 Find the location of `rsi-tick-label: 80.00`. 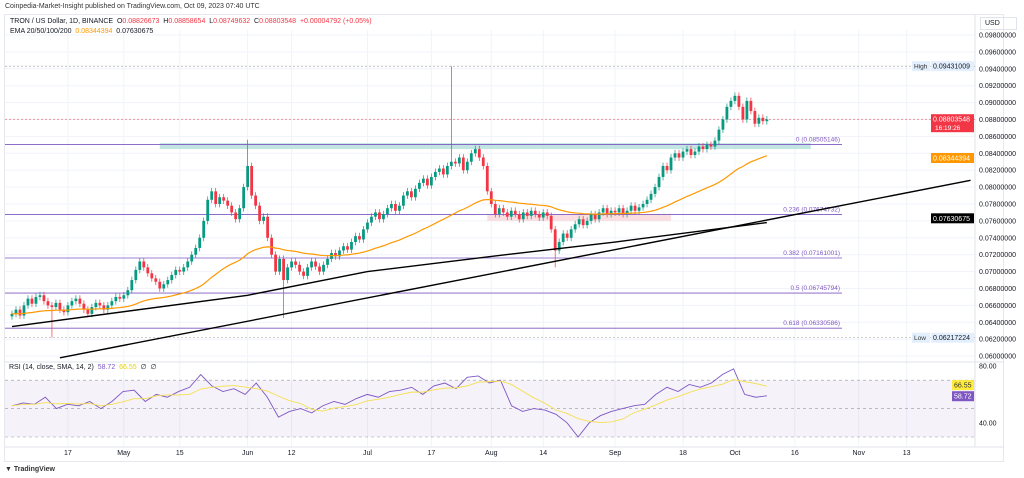

rsi-tick-label: 80.00 is located at coordinates (988, 367).